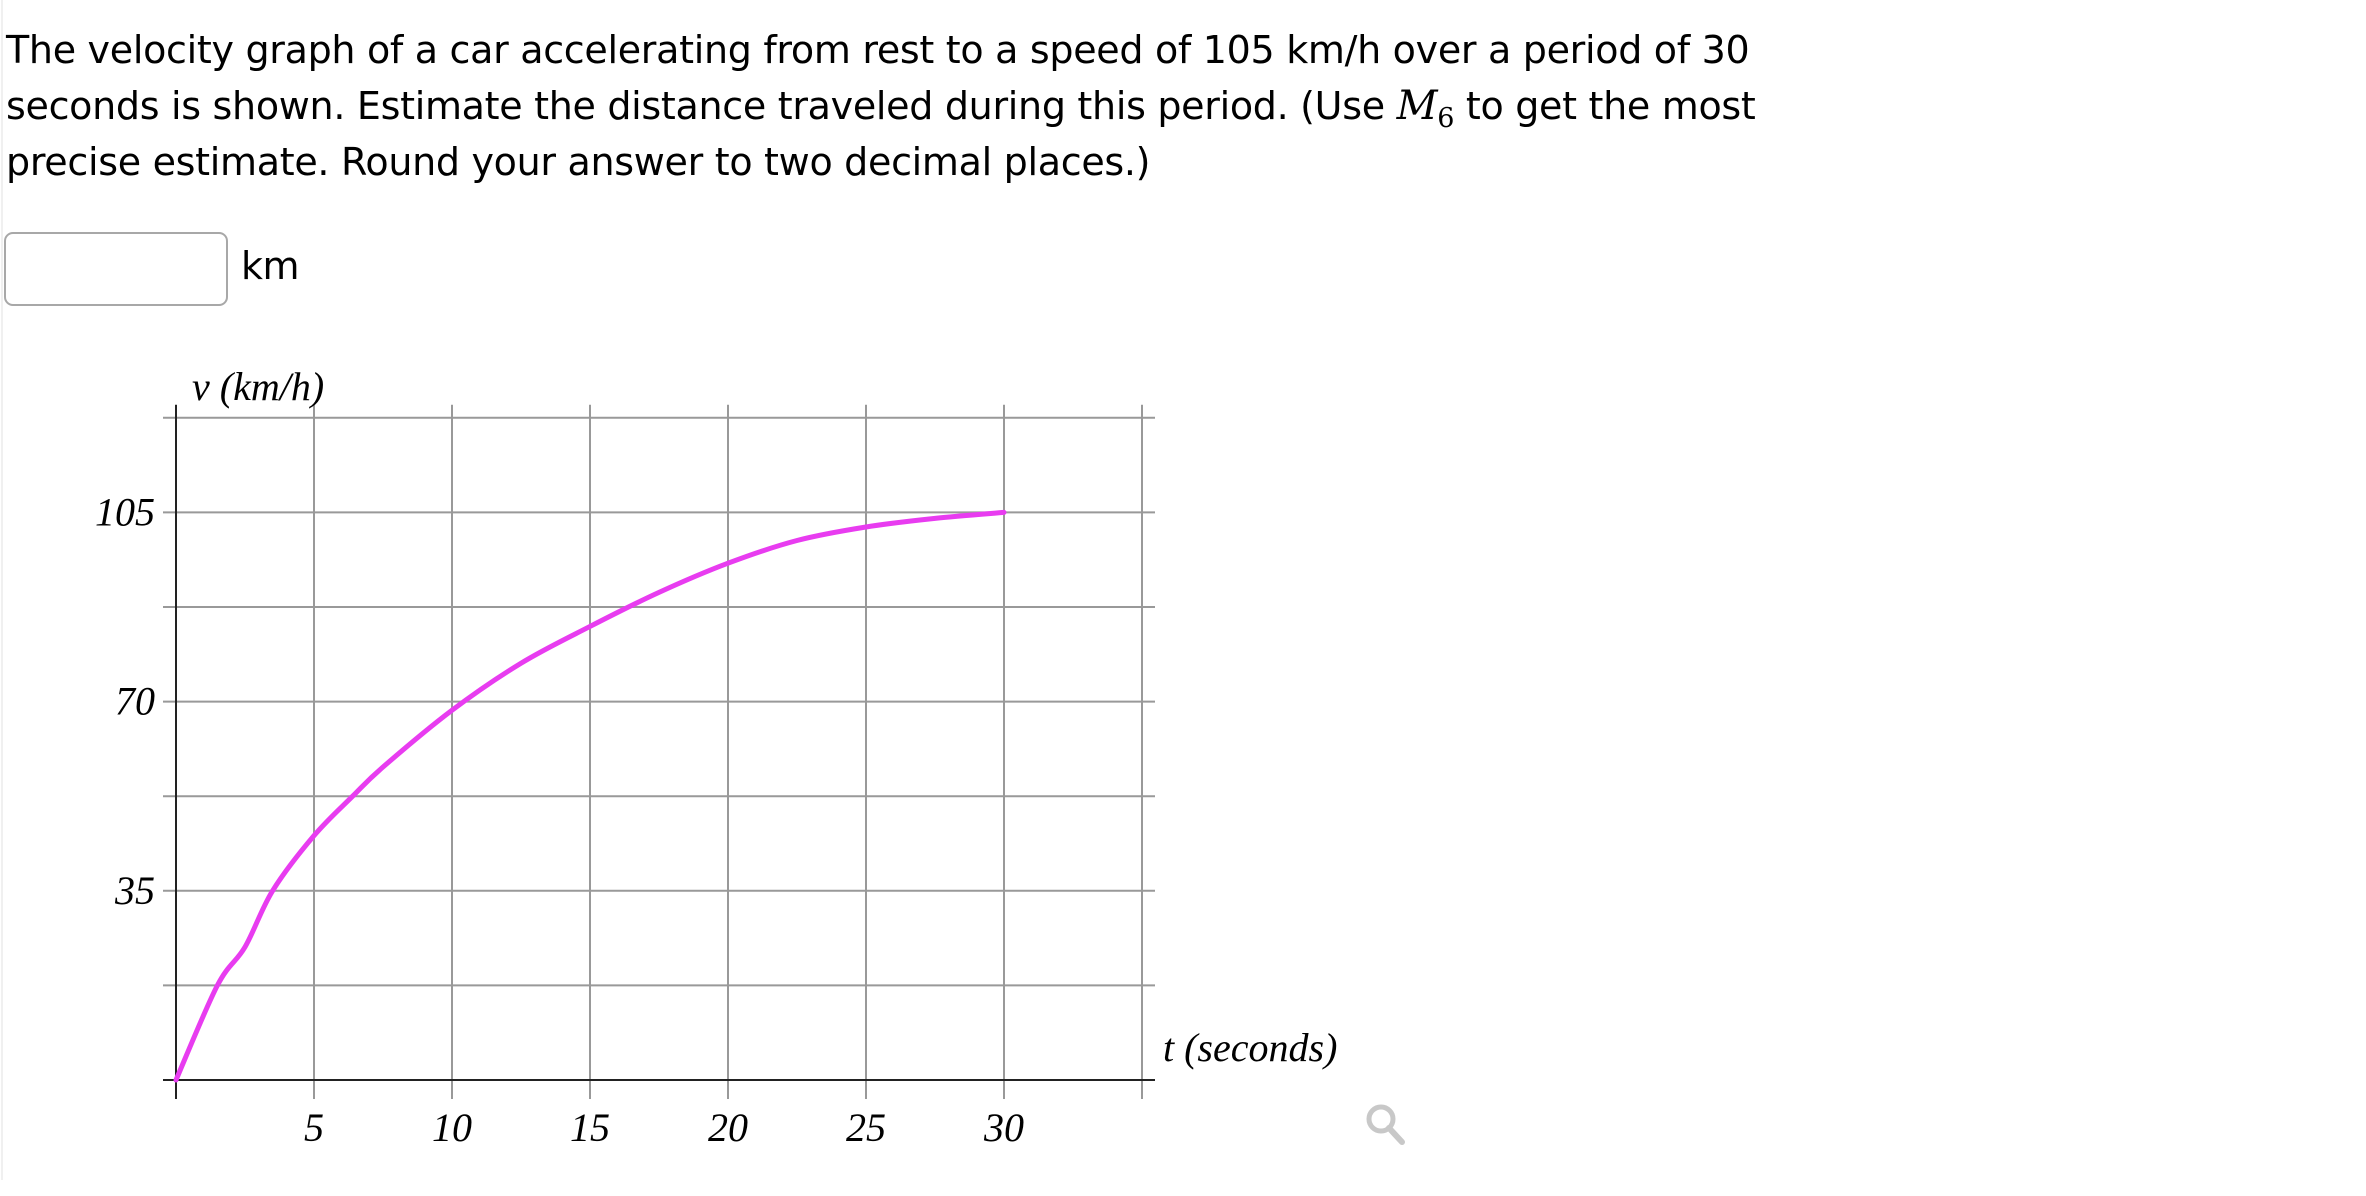 This screenshot has height=1196, width=2366. I want to click on answer-row: km, so click(152, 271).